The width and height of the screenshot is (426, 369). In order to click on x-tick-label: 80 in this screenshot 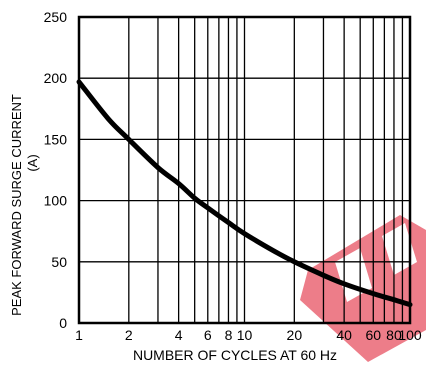, I will do `click(394, 335)`.